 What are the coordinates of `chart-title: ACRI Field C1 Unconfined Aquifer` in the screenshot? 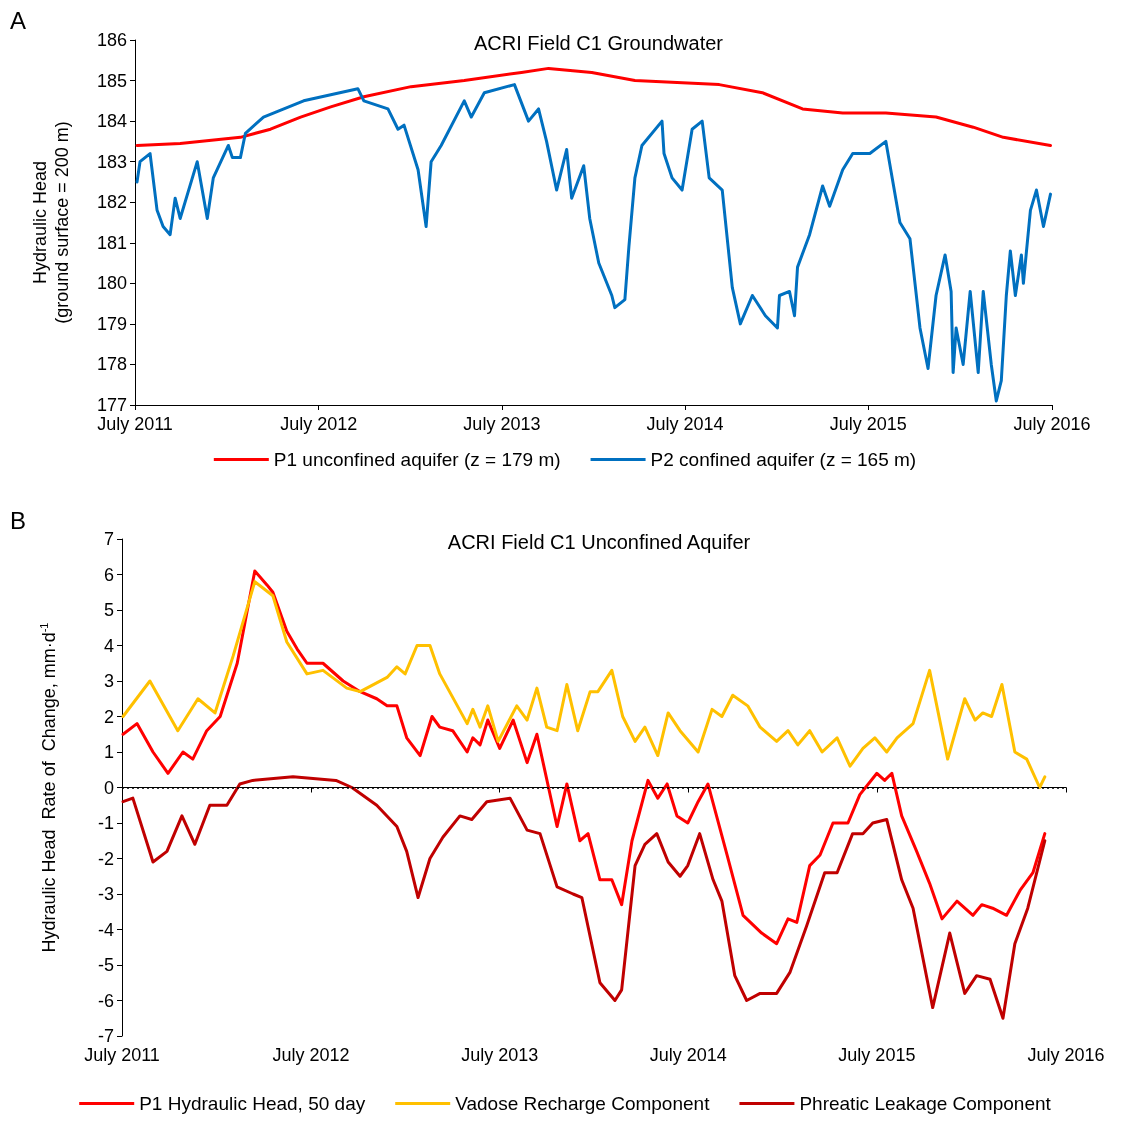 It's located at (599, 542).